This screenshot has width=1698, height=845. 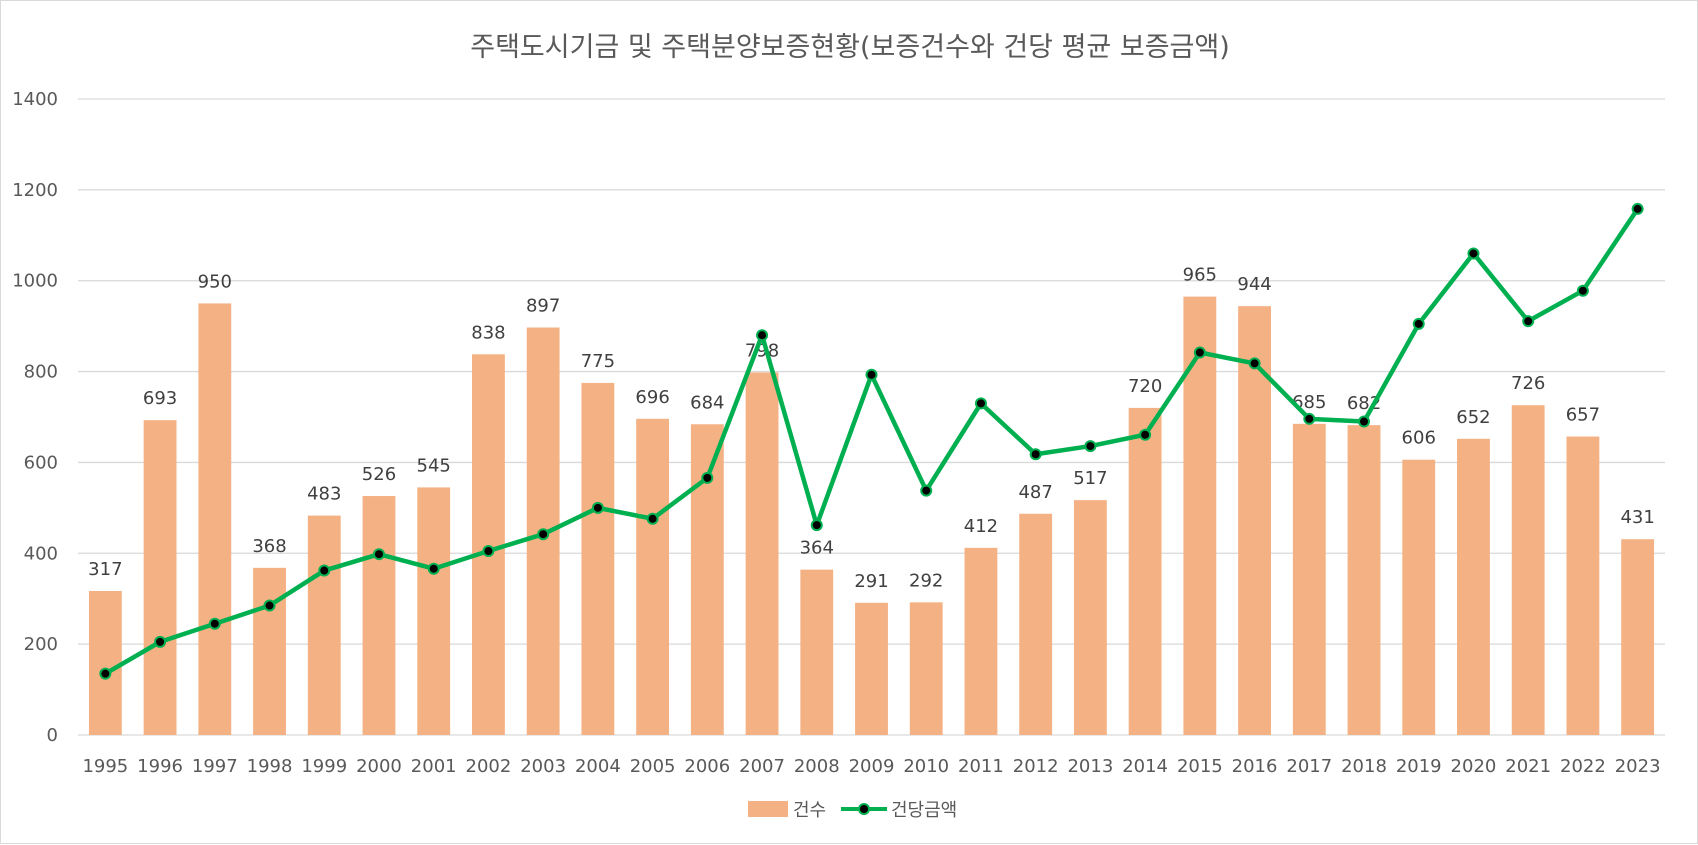 What do you see at coordinates (762, 766) in the screenshot?
I see `x-tick-label: 2007` at bounding box center [762, 766].